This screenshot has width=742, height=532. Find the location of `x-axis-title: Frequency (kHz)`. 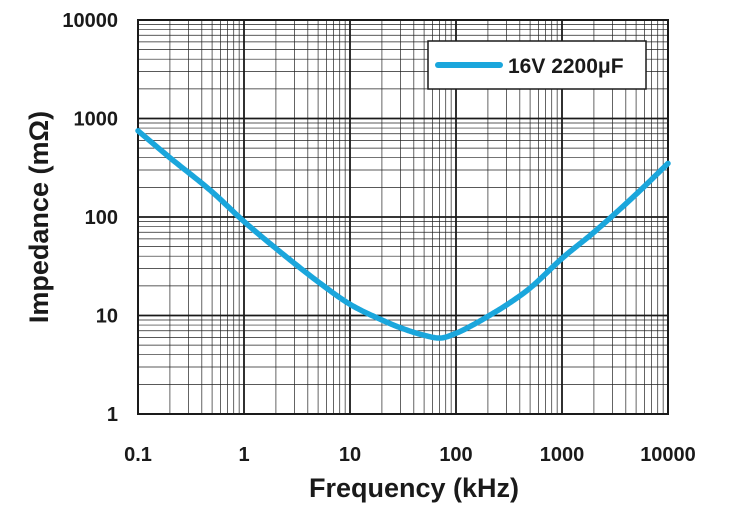

x-axis-title: Frequency (kHz) is located at coordinates (414, 488).